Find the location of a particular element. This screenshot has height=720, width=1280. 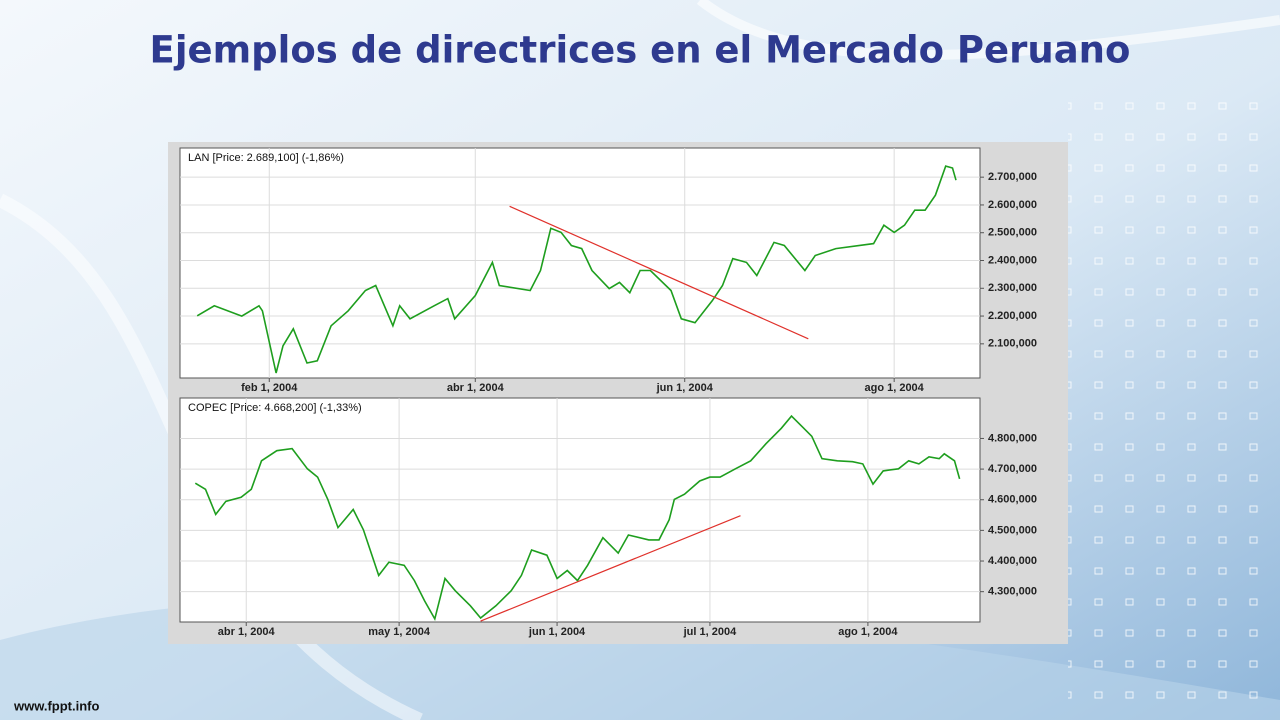

series-label: LAN [Price: 2.689,100] (-1,86%) is located at coordinates (266, 158).